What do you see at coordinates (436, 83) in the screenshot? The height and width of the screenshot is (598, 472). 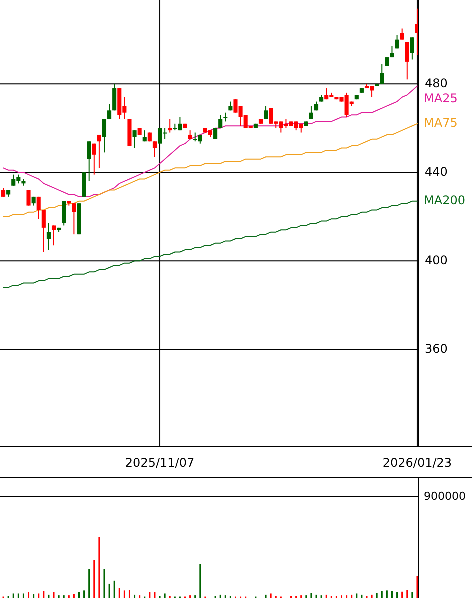 I see `y-tick-label: 480` at bounding box center [436, 83].